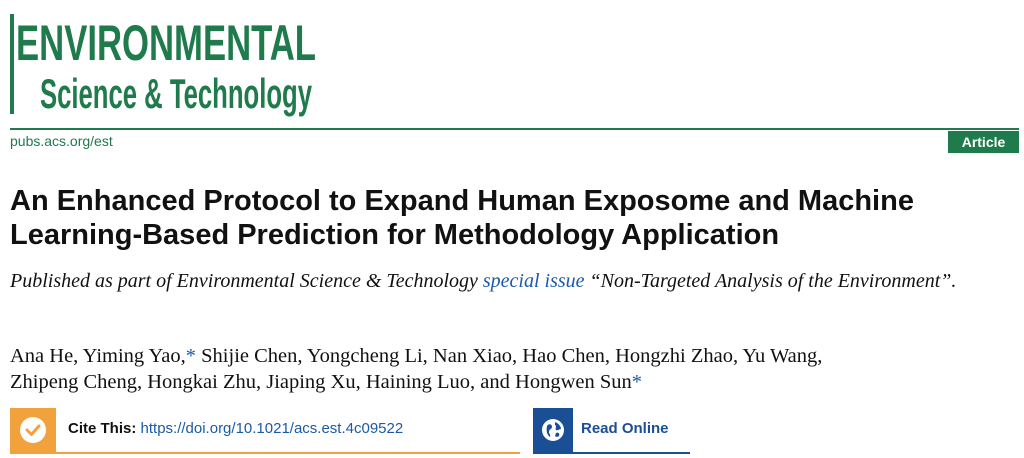  I want to click on journal-logo: ENVIRONMENTAL Science & Technology, so click(165, 63).